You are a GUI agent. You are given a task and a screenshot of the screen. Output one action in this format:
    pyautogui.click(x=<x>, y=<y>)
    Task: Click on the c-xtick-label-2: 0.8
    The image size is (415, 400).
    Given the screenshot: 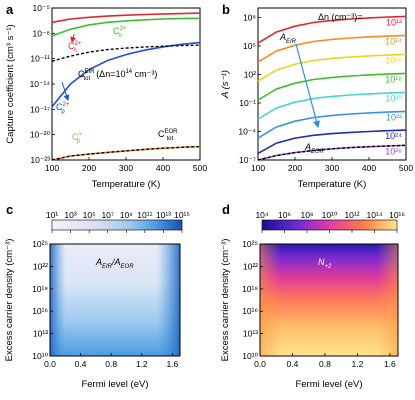 What is the action you would take?
    pyautogui.click(x=111, y=364)
    